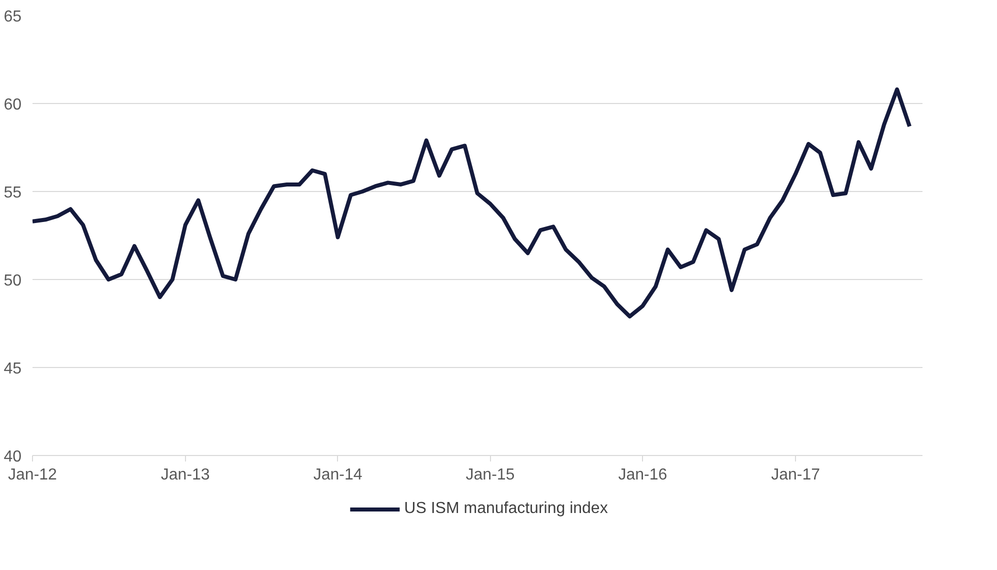 This screenshot has height=570, width=997. I want to click on x-tick-label: Jan-16, so click(643, 475).